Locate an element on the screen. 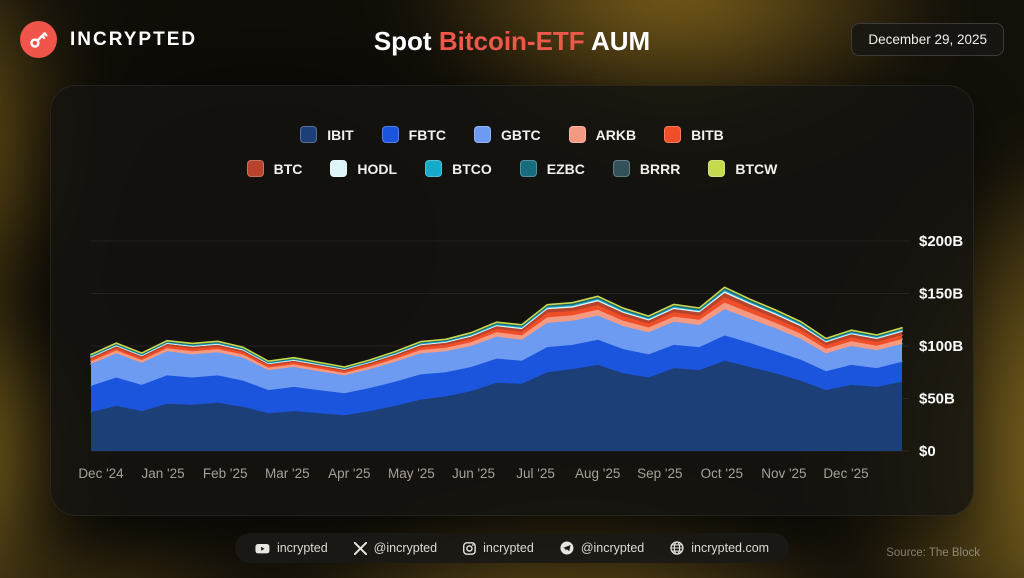 The width and height of the screenshot is (1024, 578). x-tick-label: Aug '25 is located at coordinates (597, 473).